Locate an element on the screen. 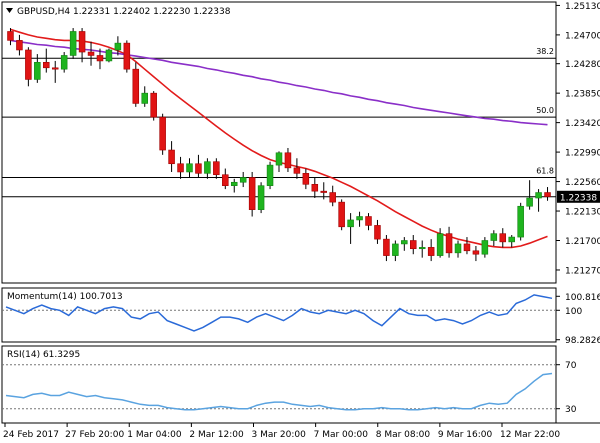 This screenshot has width=600, height=443. momentum-title: Momentum(14) 100.7013 is located at coordinates (65, 297).